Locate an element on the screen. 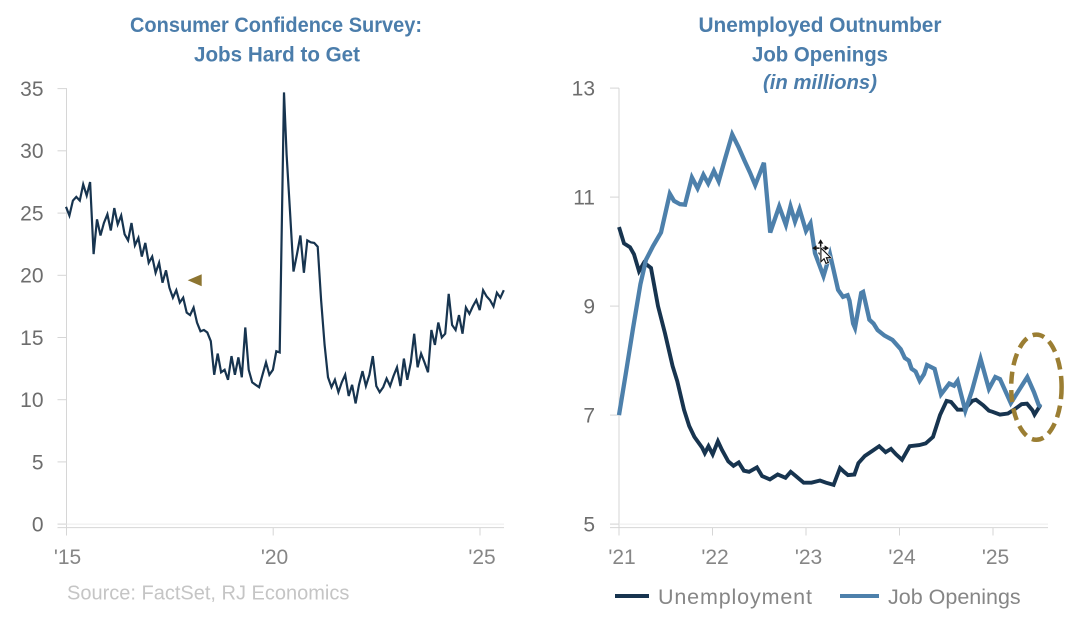  svg-text: '23 is located at coordinates (808, 557).